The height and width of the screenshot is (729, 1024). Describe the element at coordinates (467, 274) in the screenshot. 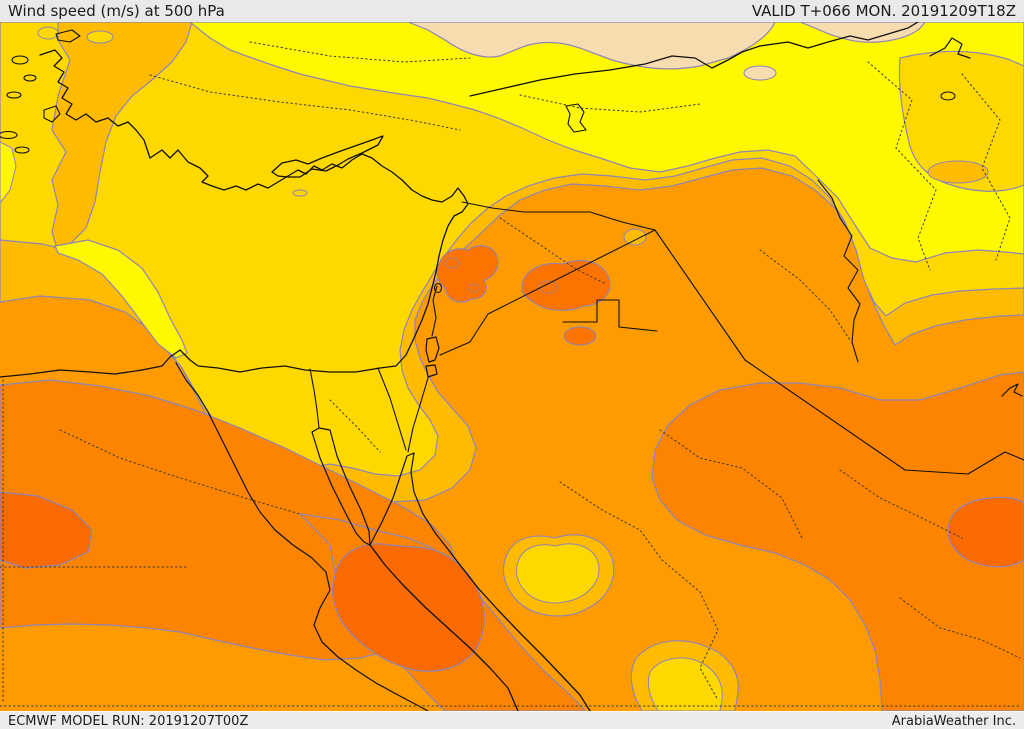

I see `fill-deeporange-syria-west` at that location.